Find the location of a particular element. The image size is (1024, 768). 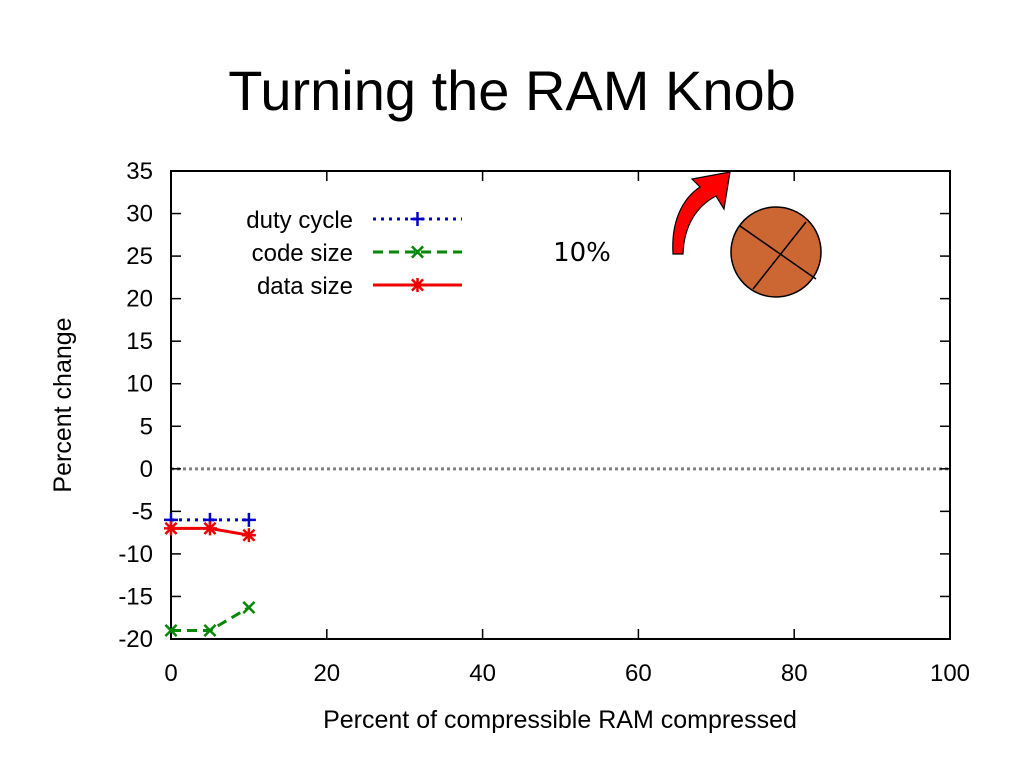

y-tick-label: -5 is located at coordinates (142, 511).